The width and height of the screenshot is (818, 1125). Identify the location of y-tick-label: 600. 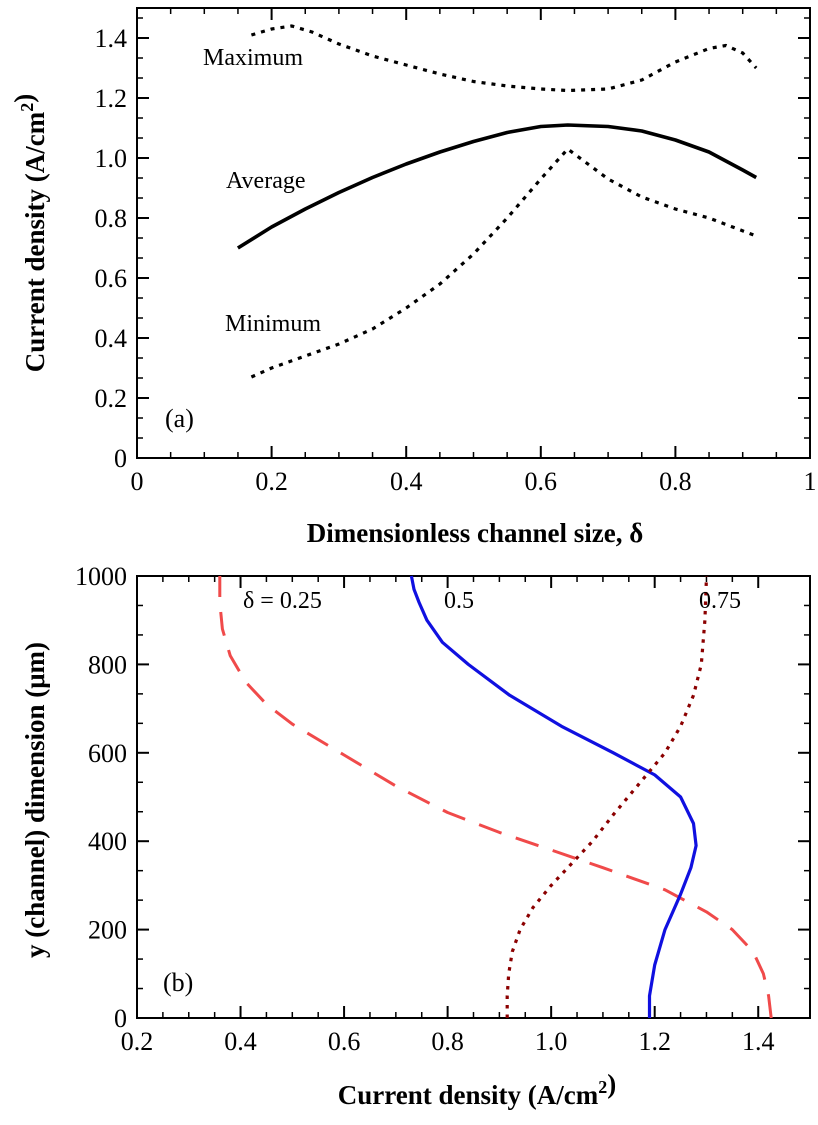
(107, 753).